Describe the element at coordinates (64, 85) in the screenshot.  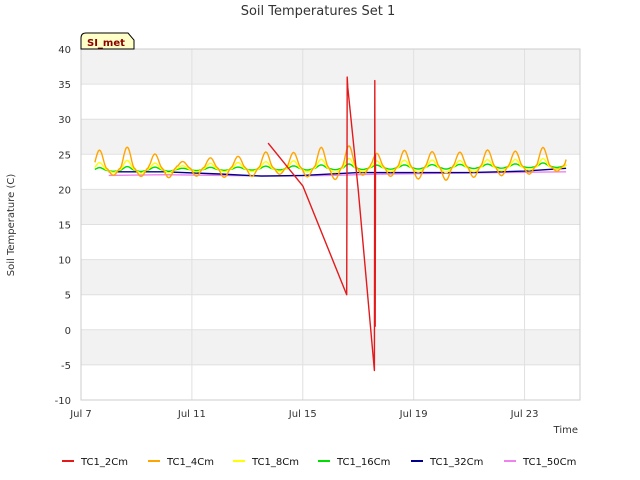
I see `y-tick-label: 35` at that location.